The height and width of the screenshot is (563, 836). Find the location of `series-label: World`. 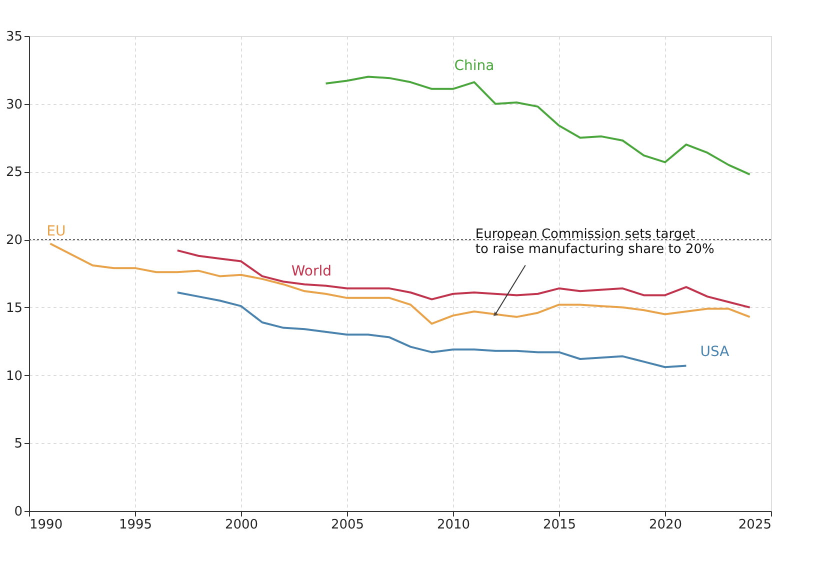

series-label: World is located at coordinates (311, 272).